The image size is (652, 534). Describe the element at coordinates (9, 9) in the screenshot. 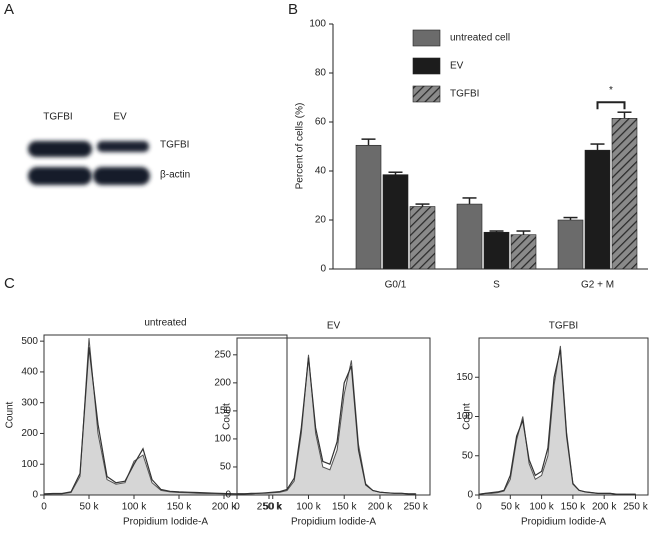

I see `panel-label: A` at that location.